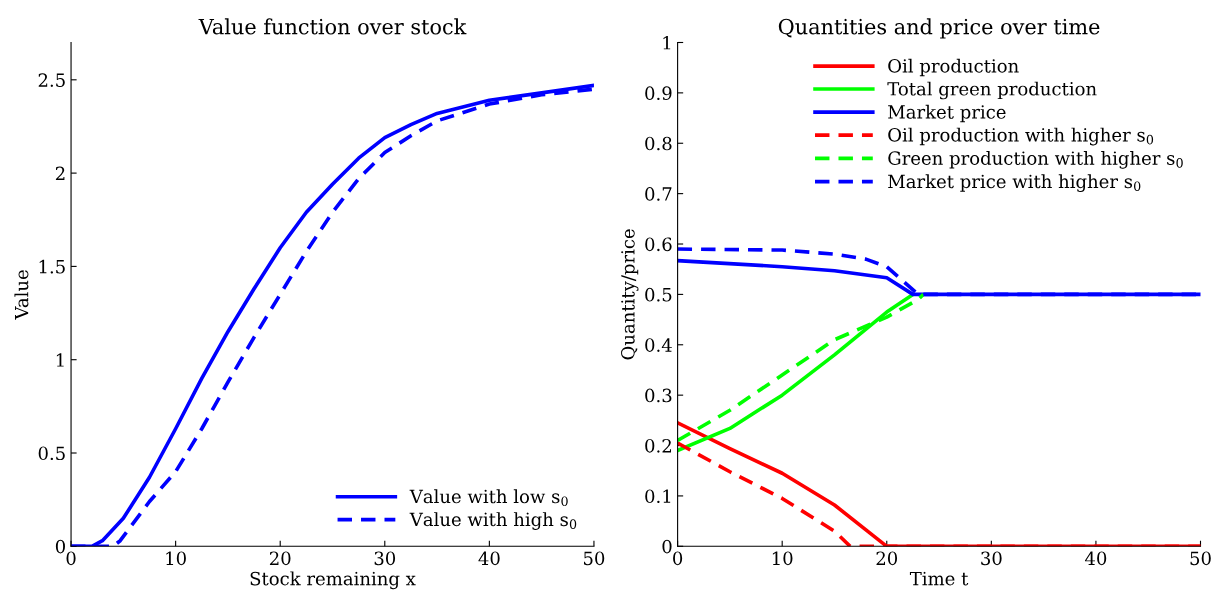 This screenshot has width=1225, height=607. I want to click on y-axis-title: Quantity/price, so click(630, 294).